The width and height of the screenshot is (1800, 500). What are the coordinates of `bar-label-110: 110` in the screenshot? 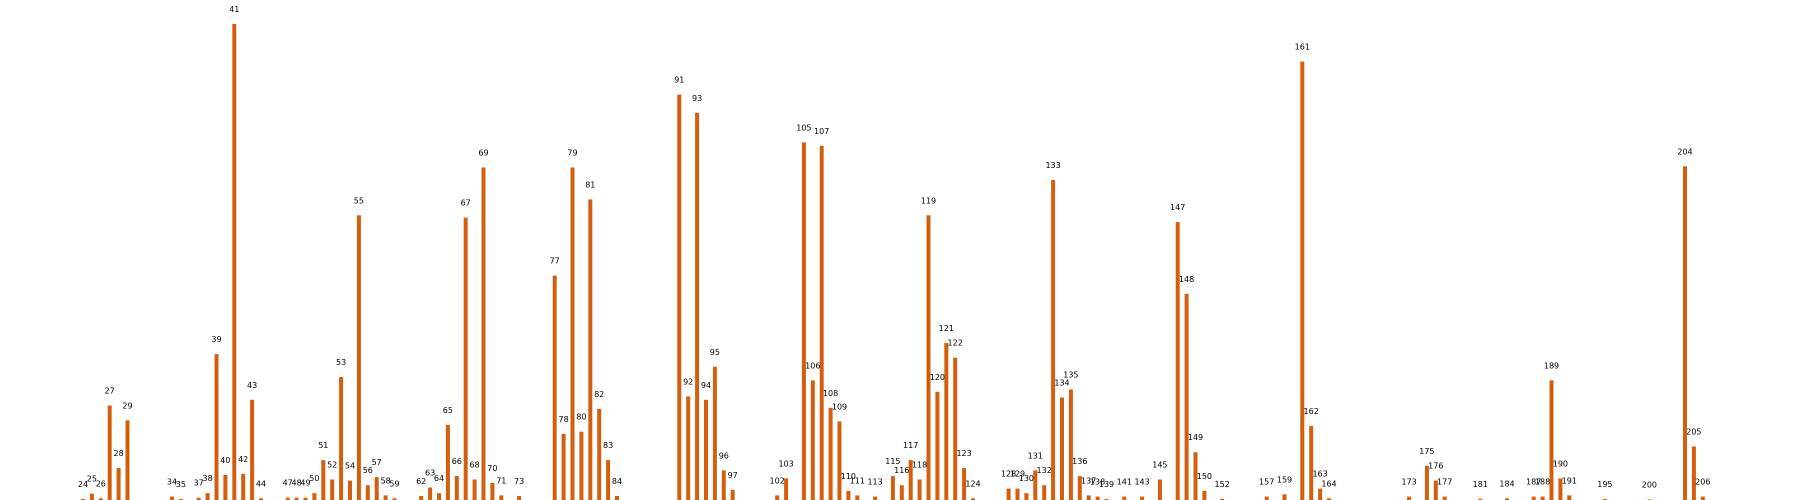 It's located at (848, 476).